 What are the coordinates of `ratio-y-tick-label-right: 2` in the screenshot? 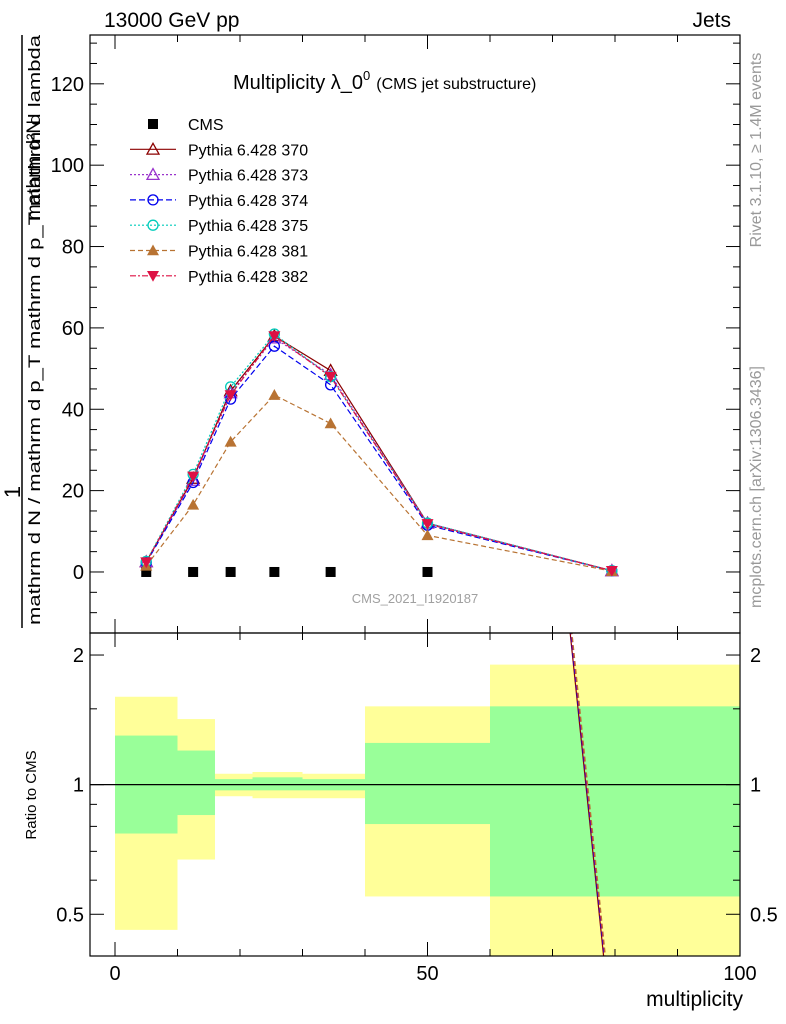 It's located at (755, 656).